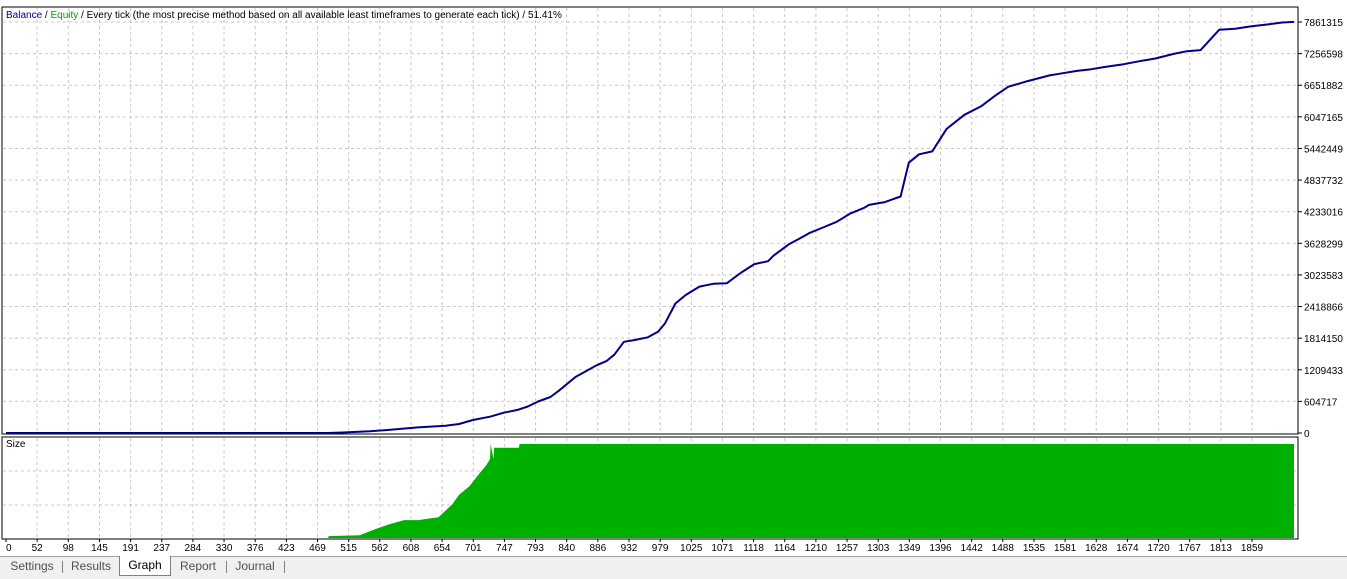 This screenshot has height=579, width=1347. What do you see at coordinates (816, 548) in the screenshot?
I see `x-tick-label: 1210` at bounding box center [816, 548].